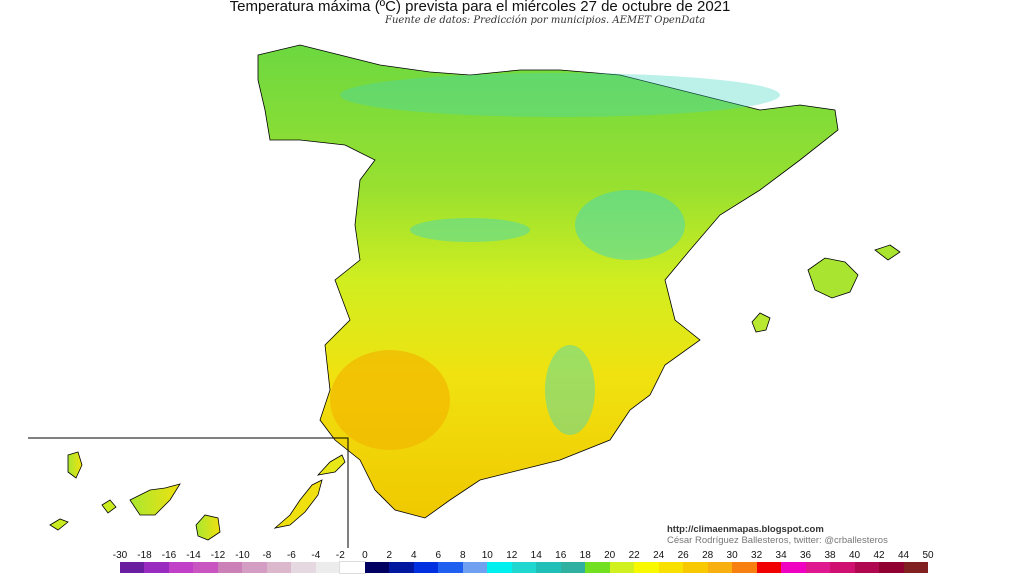  I want to click on canary-inset-border, so click(188, 492).